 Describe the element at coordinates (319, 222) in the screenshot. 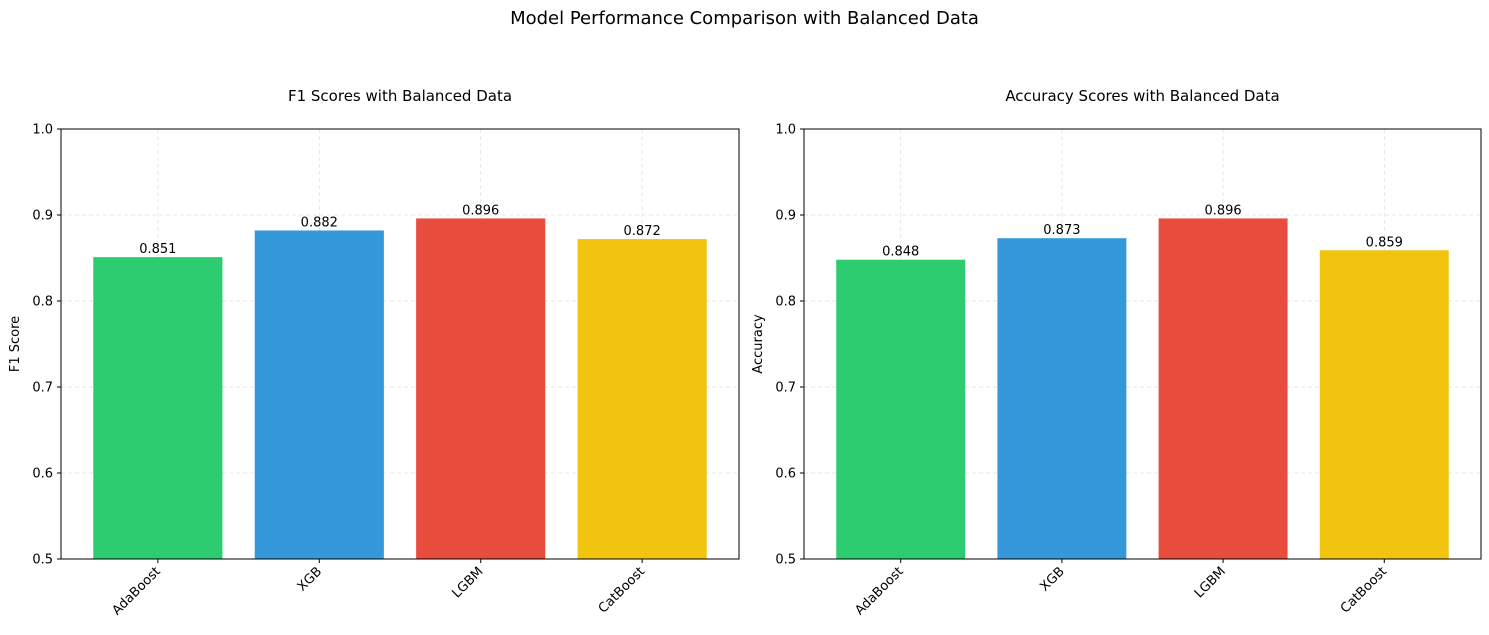

I see `data-label: 0.882` at that location.